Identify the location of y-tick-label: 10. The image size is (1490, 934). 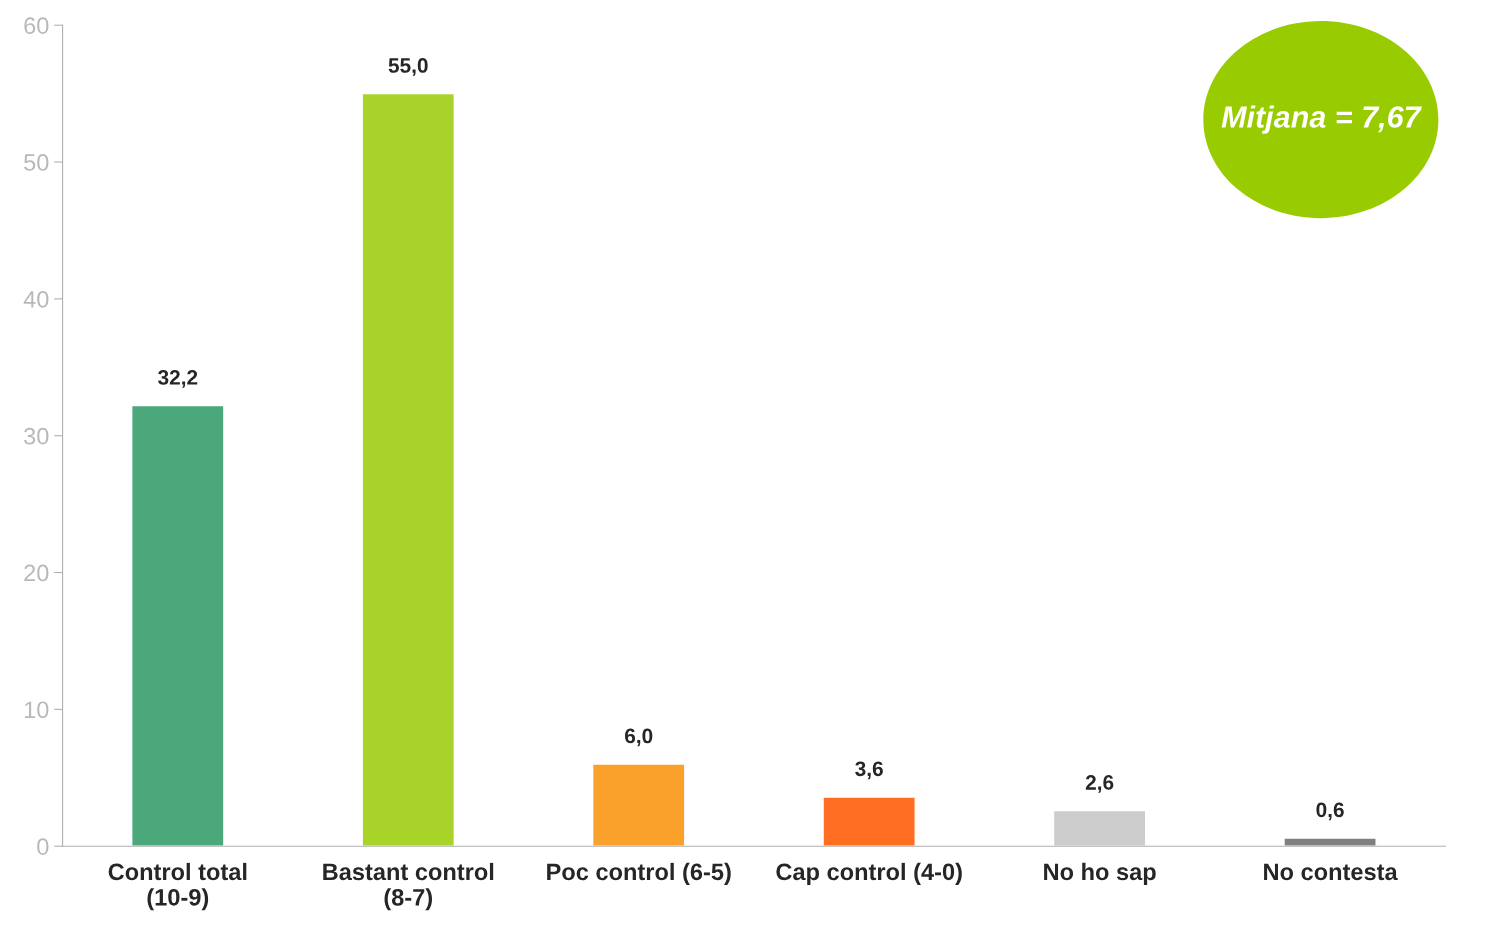
(36, 710).